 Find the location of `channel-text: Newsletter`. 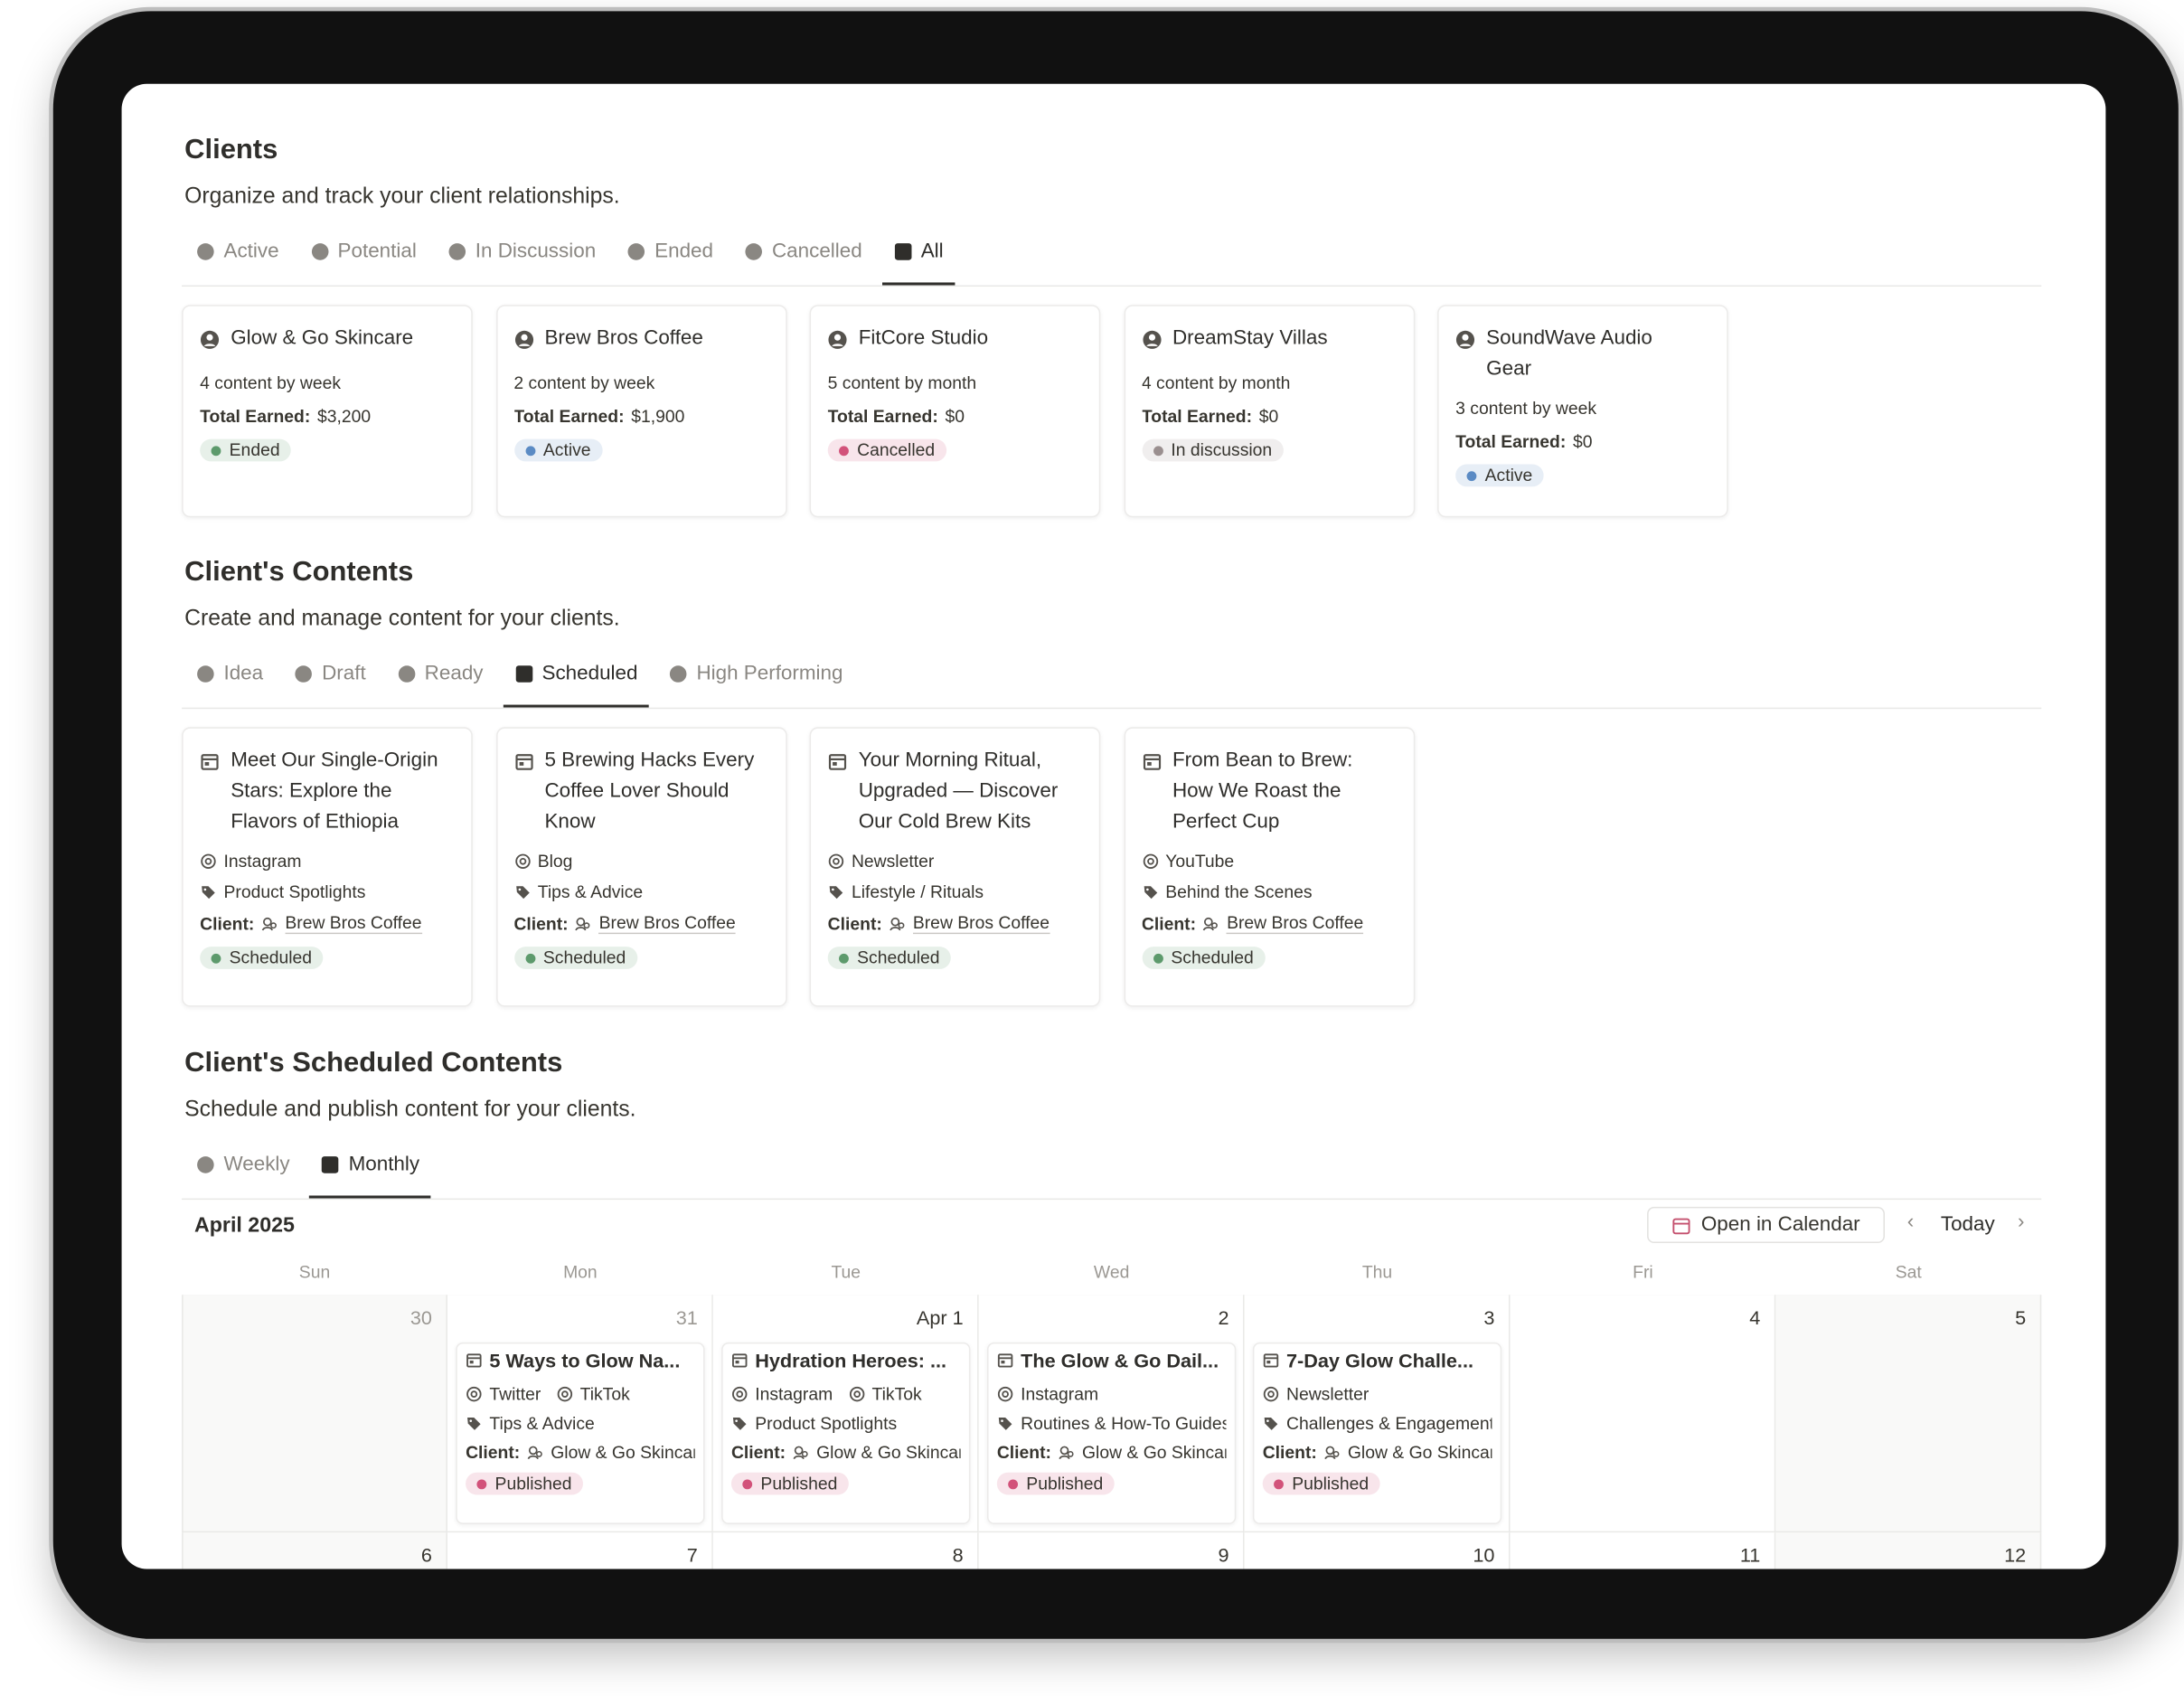

channel-text: Newsletter is located at coordinates (893, 861).